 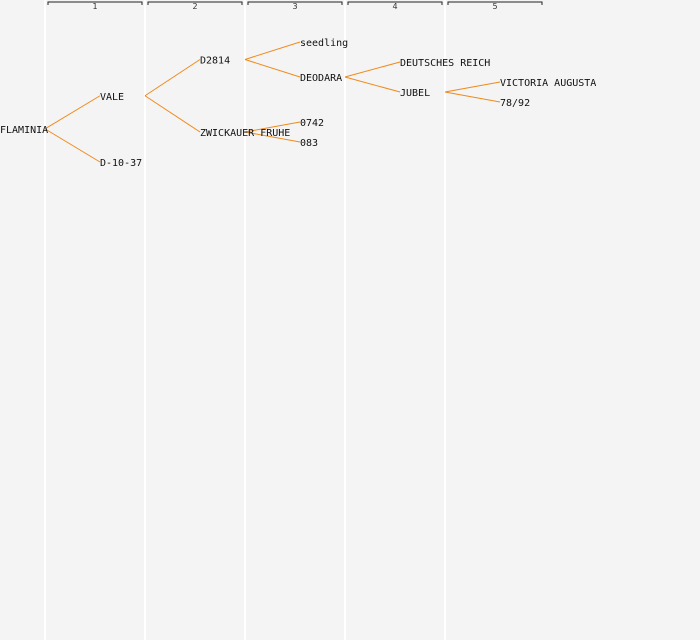 What do you see at coordinates (24, 130) in the screenshot?
I see `pedigree-node-label: FLAMINIA` at bounding box center [24, 130].